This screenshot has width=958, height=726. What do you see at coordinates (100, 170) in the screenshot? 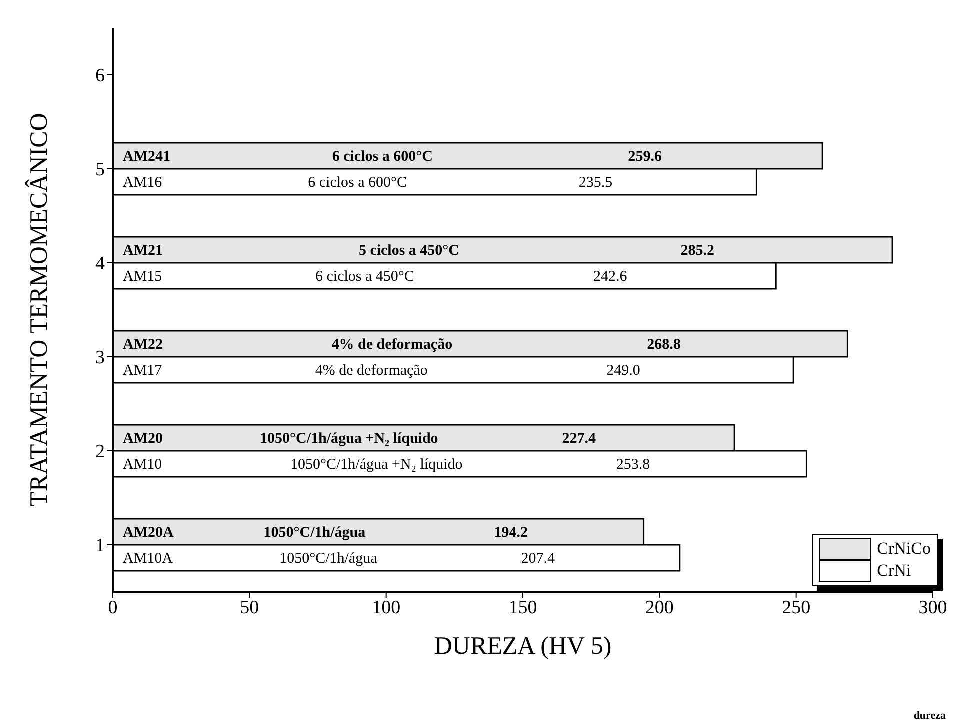
I see `y-tick-label: 5` at bounding box center [100, 170].